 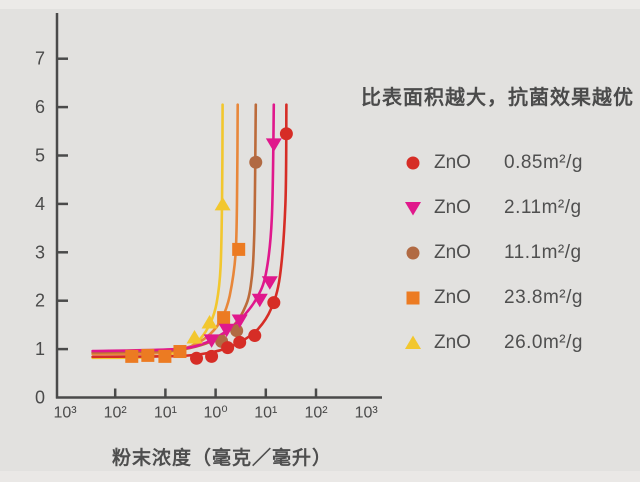 I want to click on y-tick-label: 7, so click(x=40, y=59).